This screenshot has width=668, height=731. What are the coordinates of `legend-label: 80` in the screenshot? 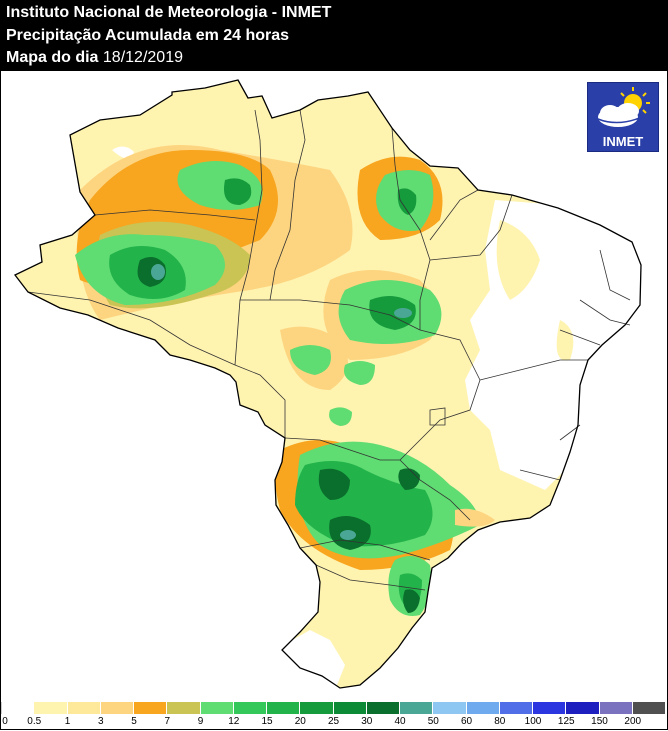 It's located at (500, 721).